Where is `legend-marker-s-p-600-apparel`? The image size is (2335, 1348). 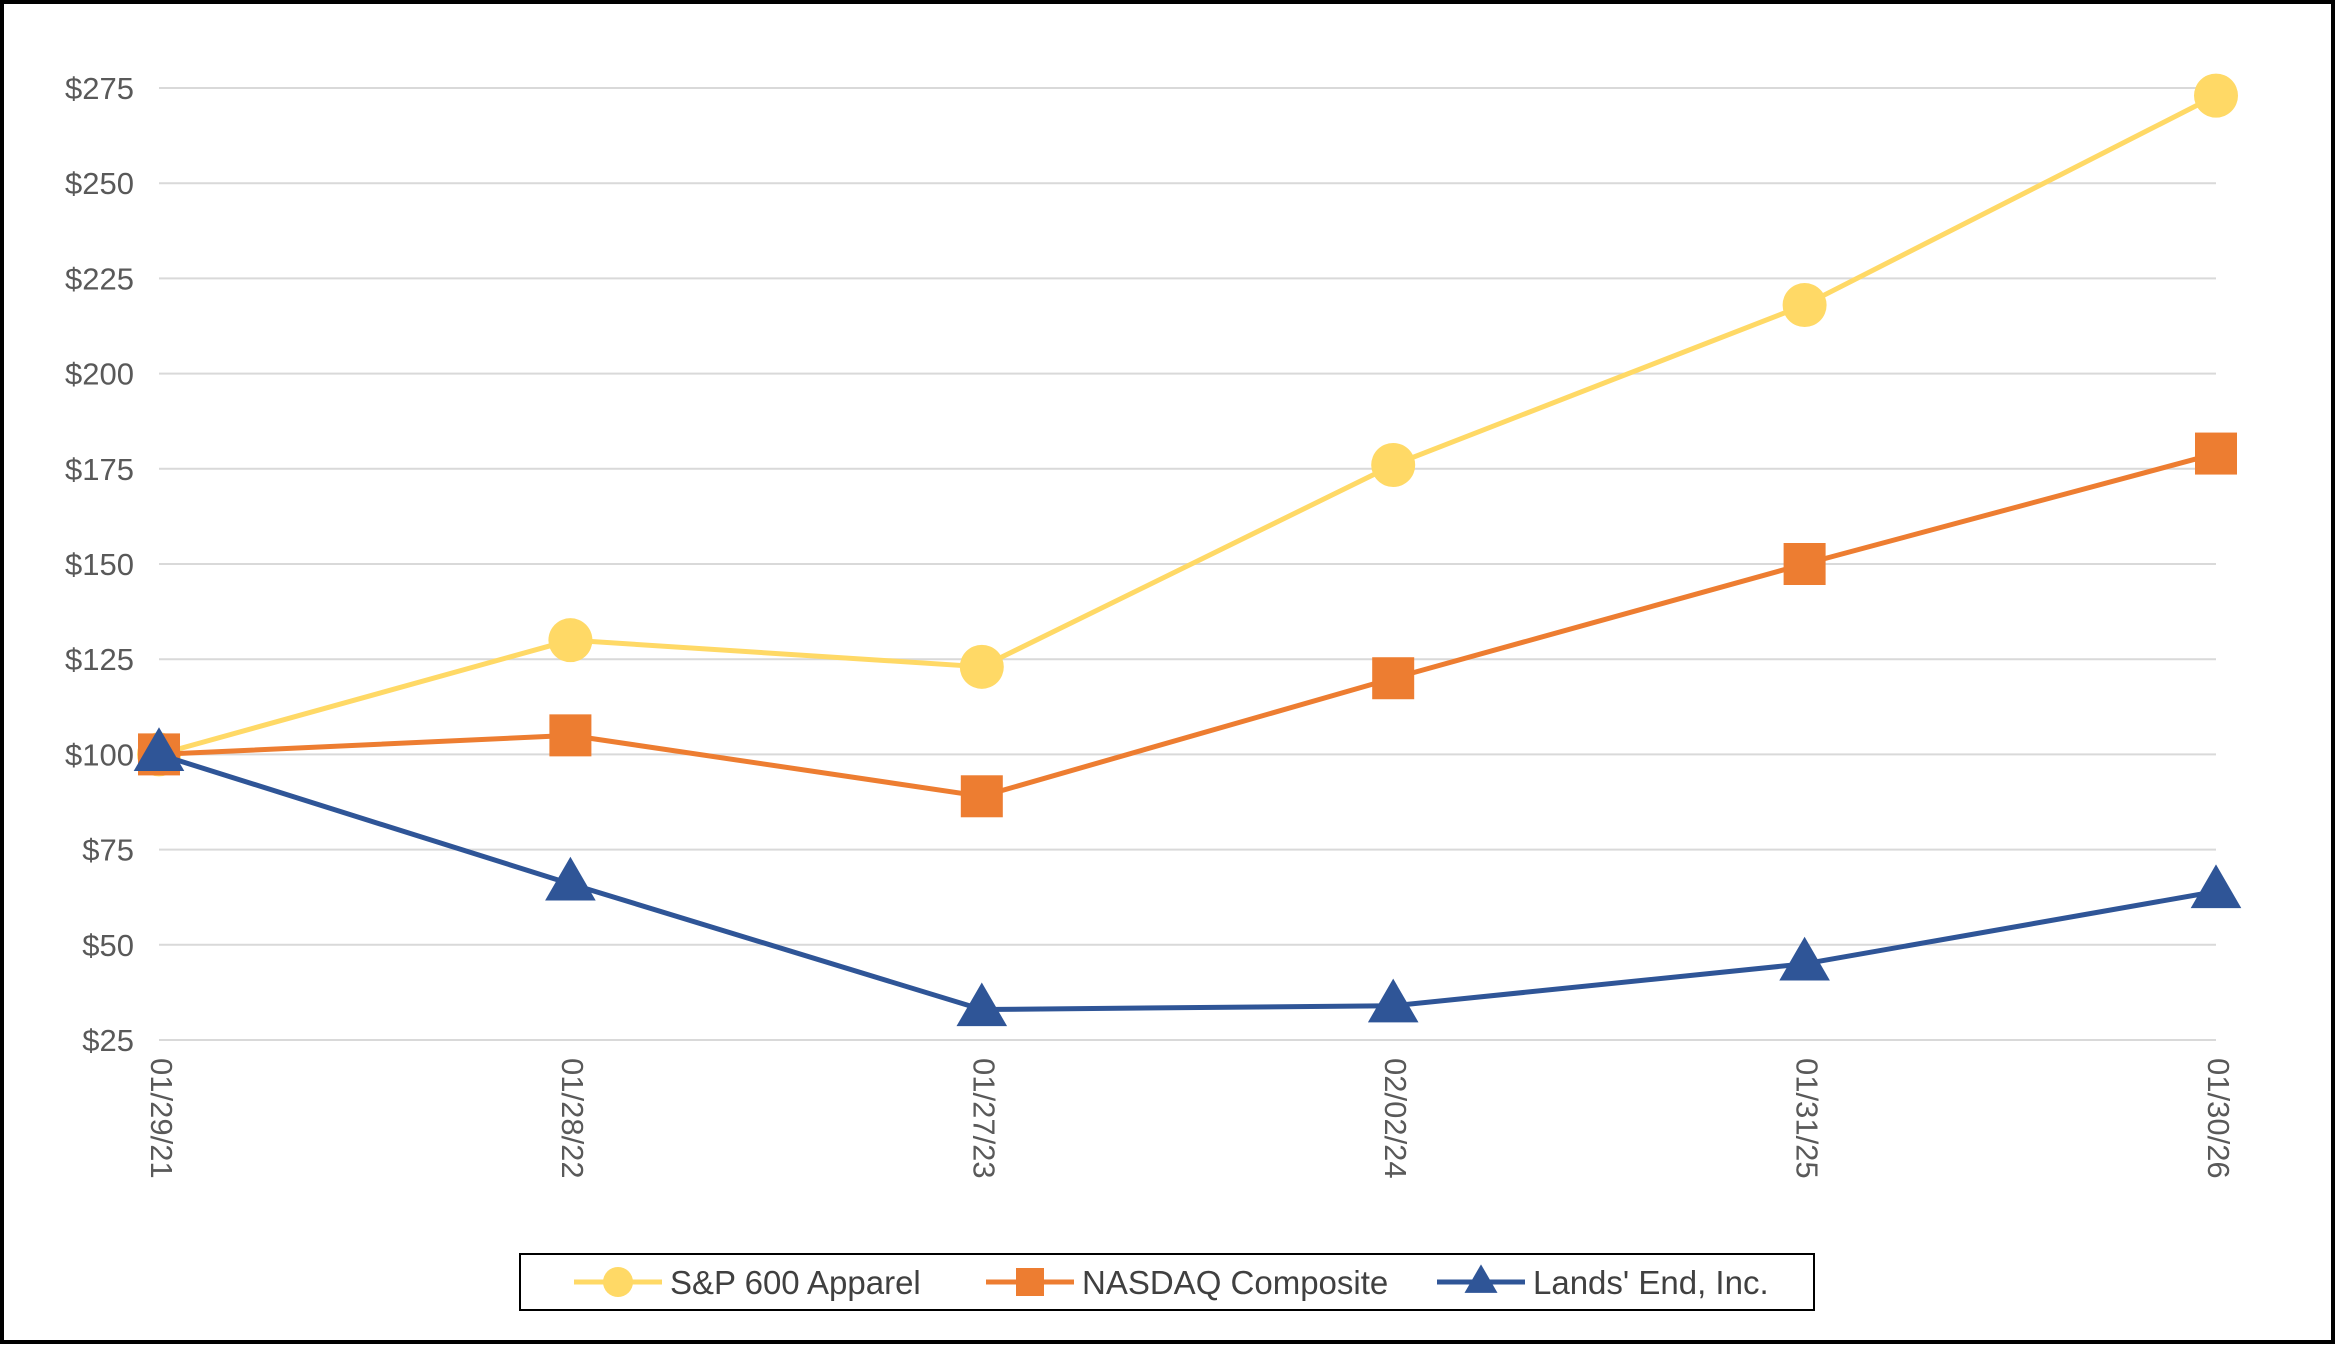 legend-marker-s-p-600-apparel is located at coordinates (618, 1282).